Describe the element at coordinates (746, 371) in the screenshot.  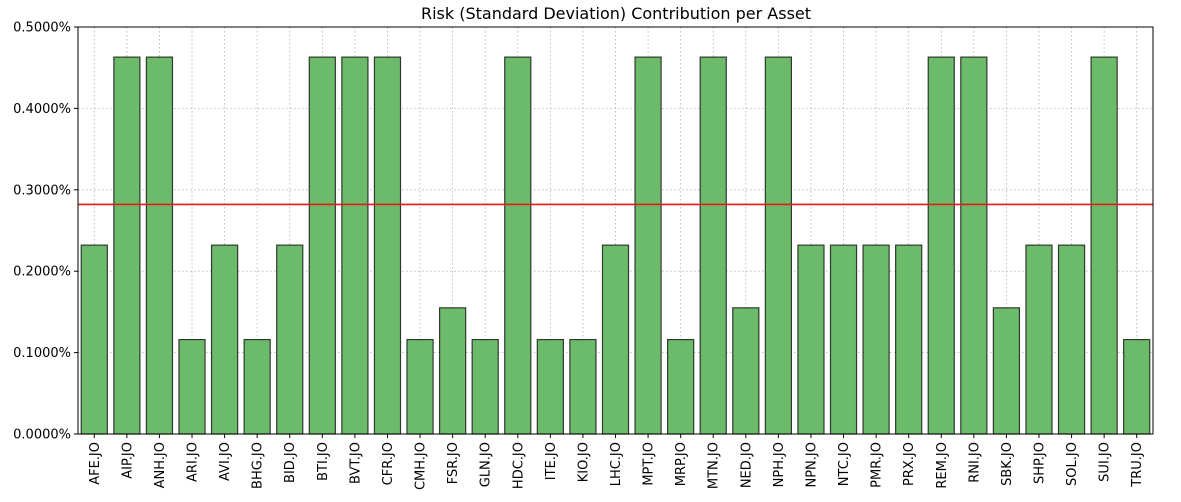
I see `bar-ned-jo` at that location.